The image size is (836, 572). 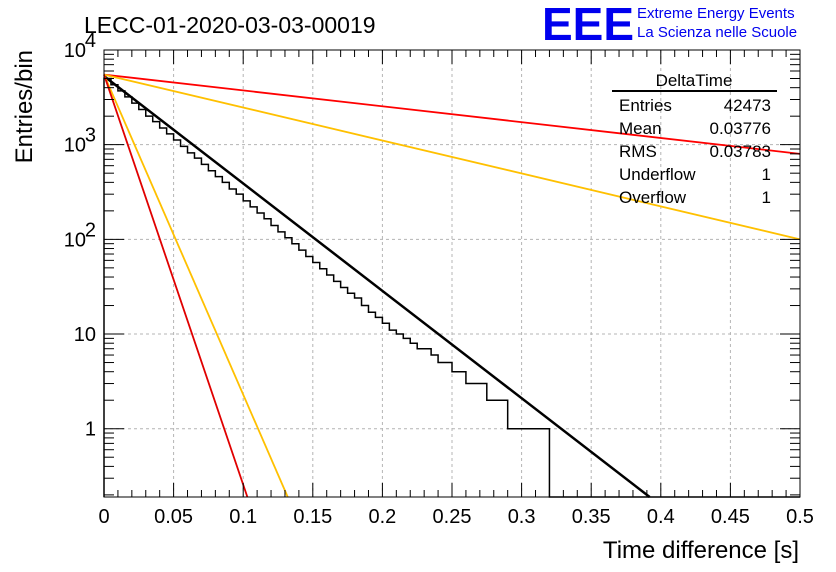 I want to click on y-tick-label: 1, so click(x=90, y=430).